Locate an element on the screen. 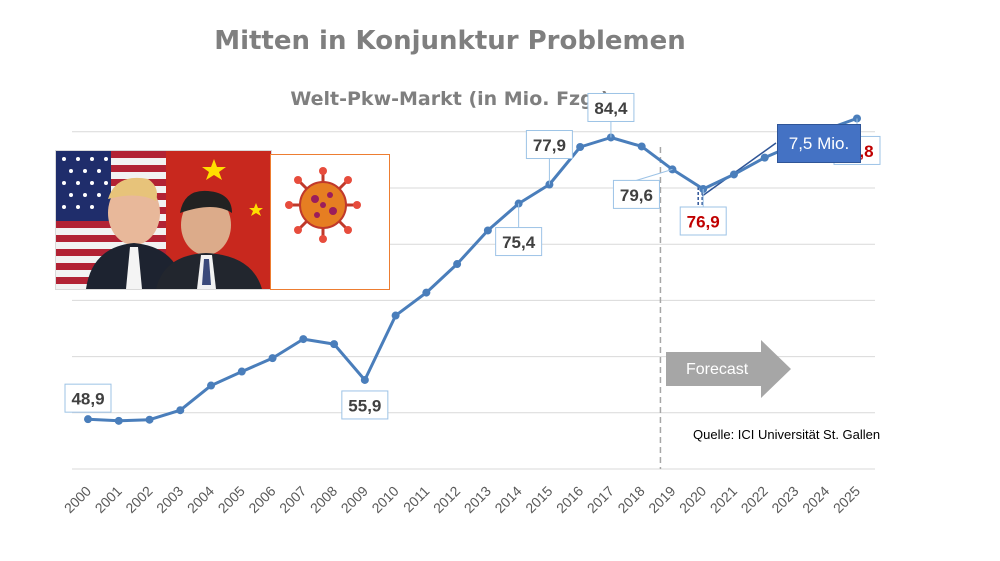  data-label: 75,4 is located at coordinates (519, 242).